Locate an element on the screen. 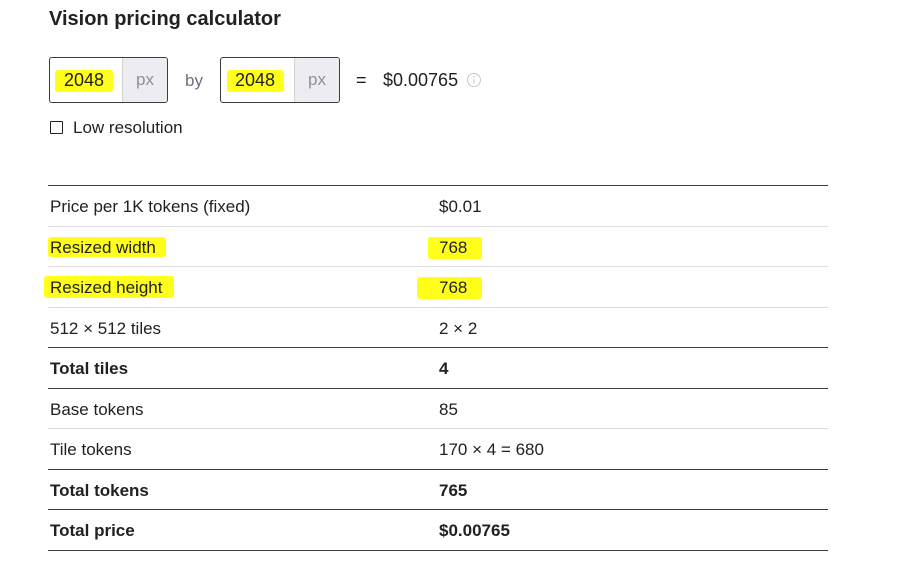  row-value: 170 × 4 = 680 is located at coordinates (491, 449).